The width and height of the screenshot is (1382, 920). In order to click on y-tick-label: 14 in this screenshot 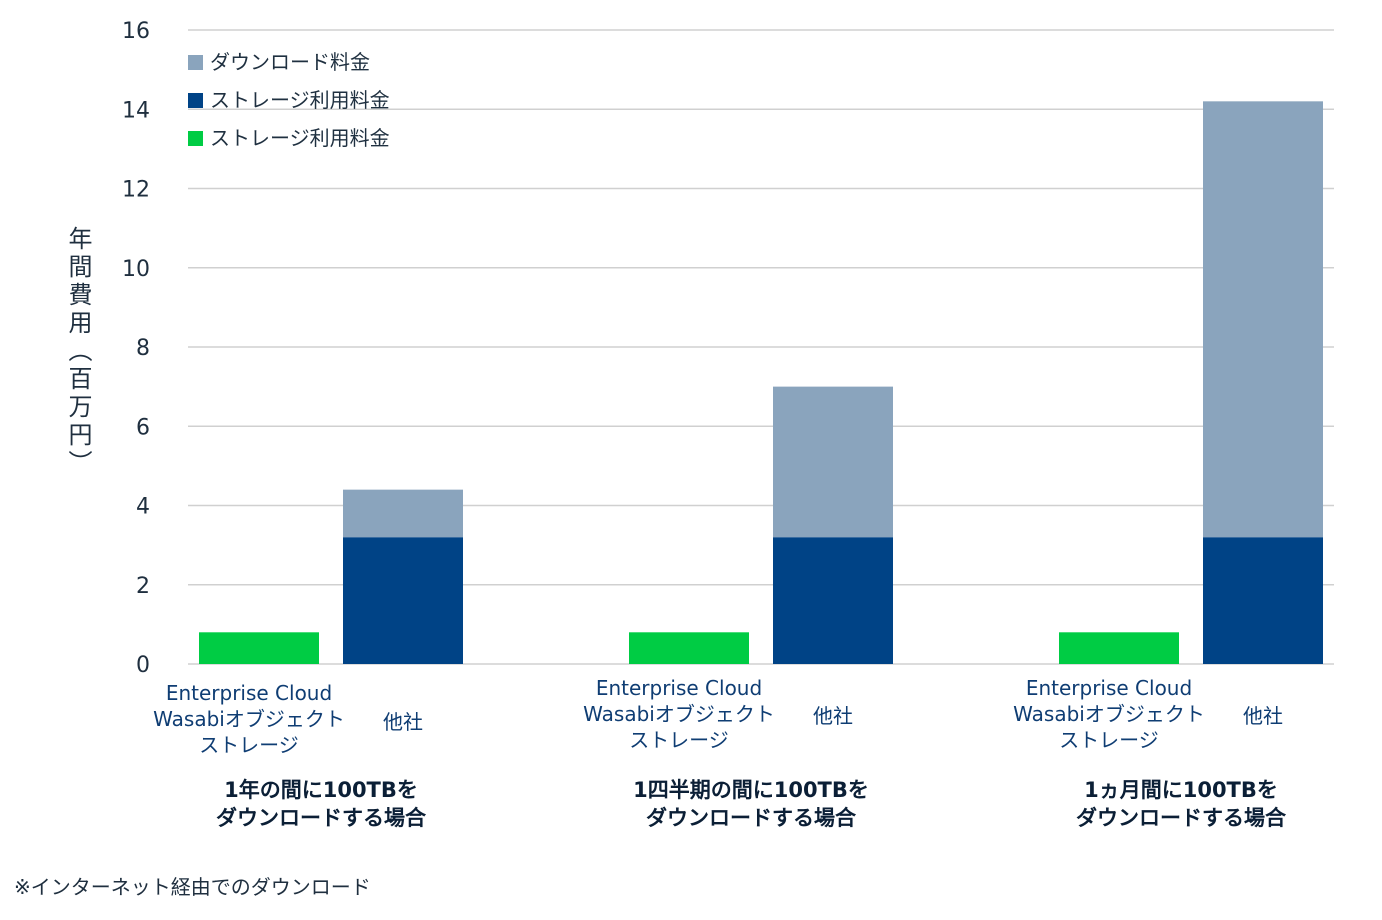, I will do `click(136, 110)`.